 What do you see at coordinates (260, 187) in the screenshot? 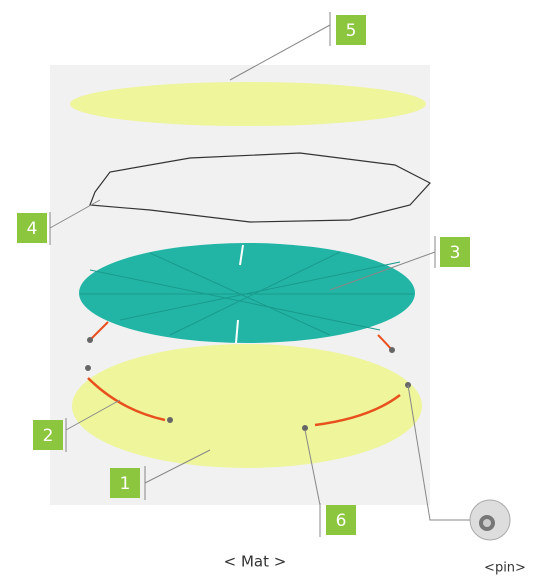
I see `outline-layer` at bounding box center [260, 187].